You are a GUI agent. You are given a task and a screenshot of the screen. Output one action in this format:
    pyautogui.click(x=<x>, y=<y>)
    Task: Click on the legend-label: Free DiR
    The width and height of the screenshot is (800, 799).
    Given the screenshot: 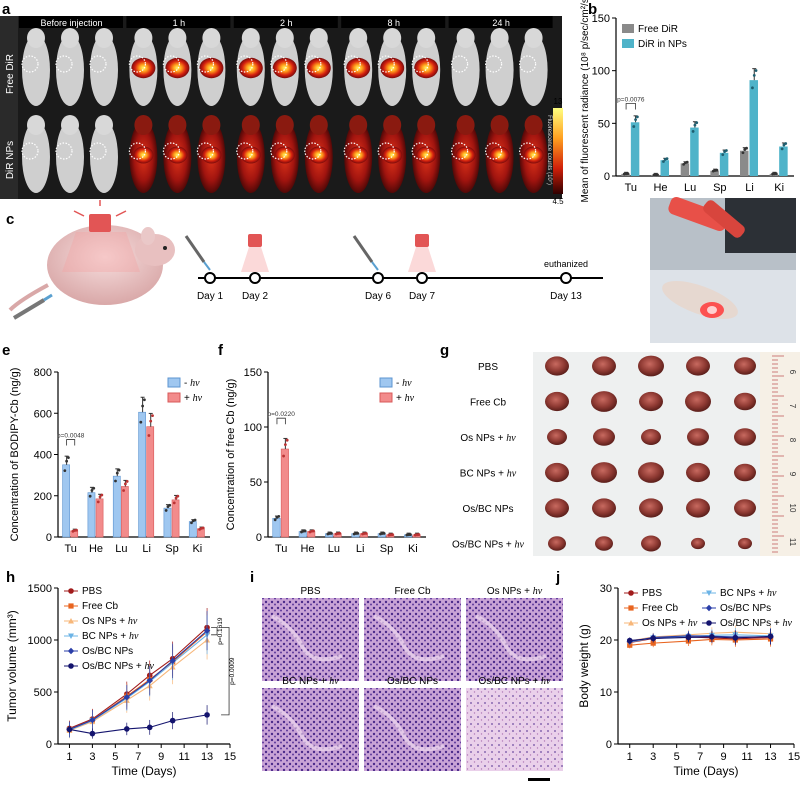 What is the action you would take?
    pyautogui.click(x=658, y=29)
    